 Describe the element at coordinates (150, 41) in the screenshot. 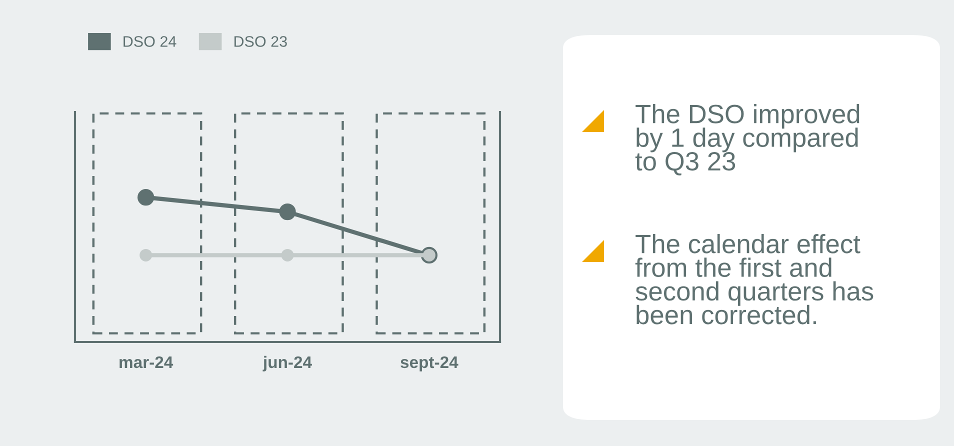

I see `legend-label: DSO 24` at that location.